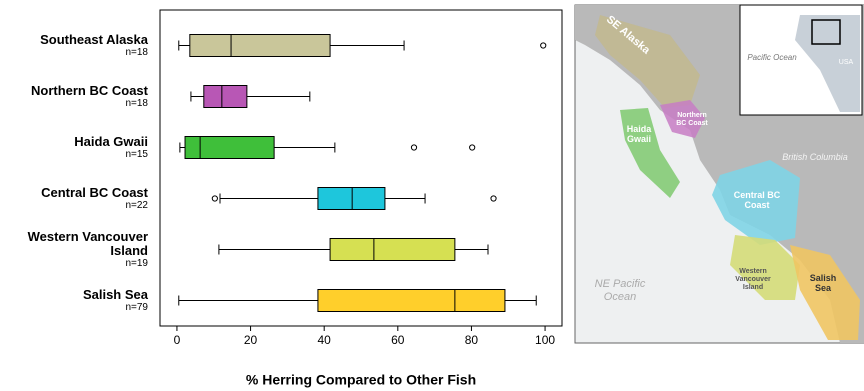  Describe the element at coordinates (545, 340) in the screenshot. I see `x-tick-label: 100` at that location.